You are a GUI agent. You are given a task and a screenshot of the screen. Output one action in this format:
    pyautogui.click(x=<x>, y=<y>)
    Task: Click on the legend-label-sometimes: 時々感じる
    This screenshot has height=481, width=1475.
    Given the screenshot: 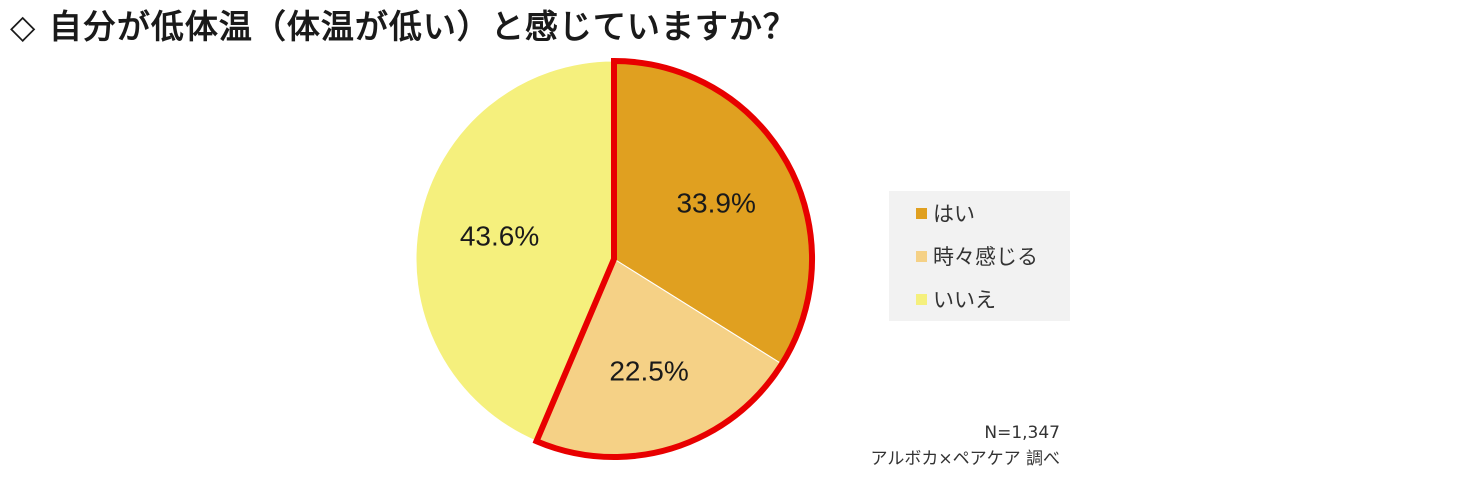 What is the action you would take?
    pyautogui.click(x=985, y=257)
    